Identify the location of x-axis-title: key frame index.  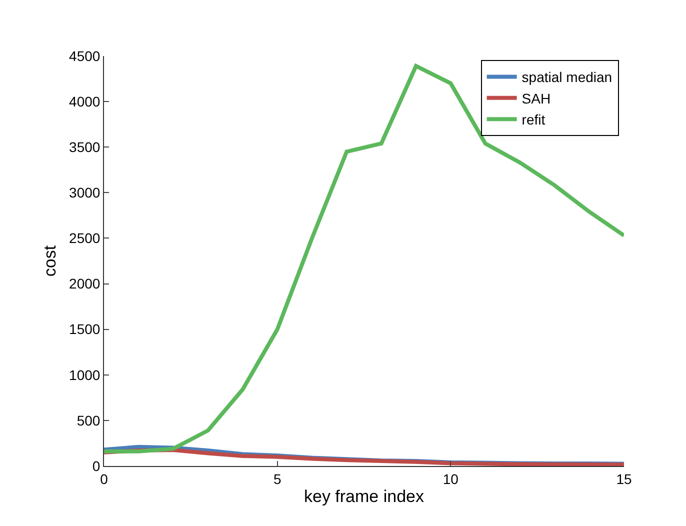
(364, 496).